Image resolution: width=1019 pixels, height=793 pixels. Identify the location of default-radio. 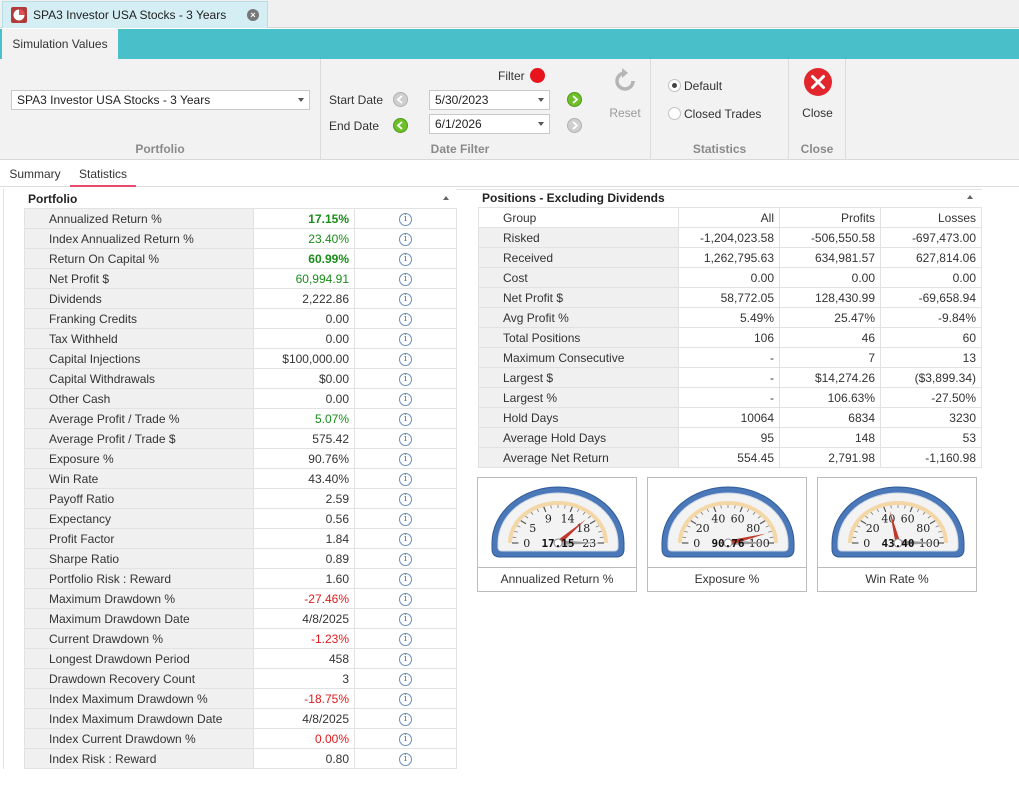
(674, 85).